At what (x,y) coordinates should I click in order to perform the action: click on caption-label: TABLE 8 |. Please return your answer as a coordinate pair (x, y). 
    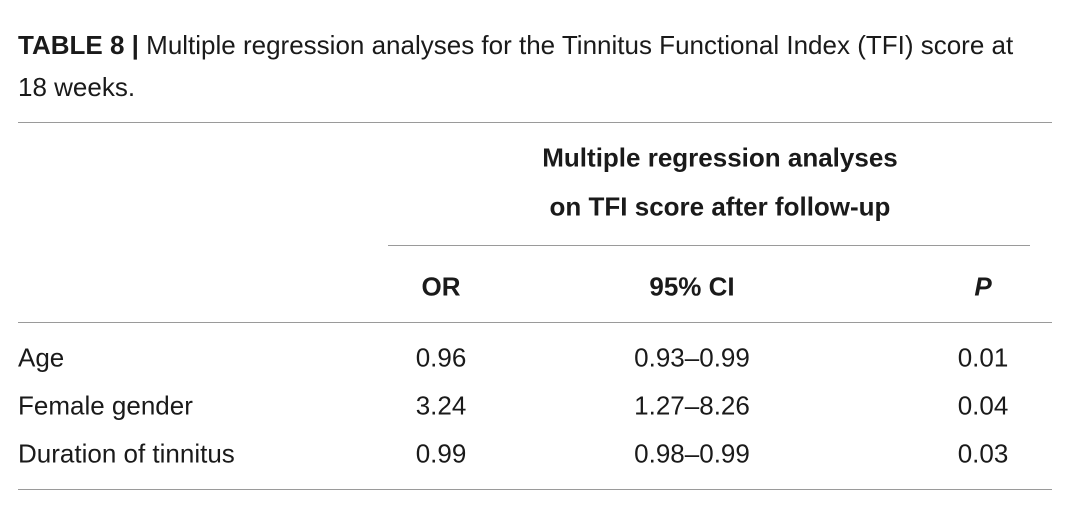
    Looking at the image, I should click on (78, 45).